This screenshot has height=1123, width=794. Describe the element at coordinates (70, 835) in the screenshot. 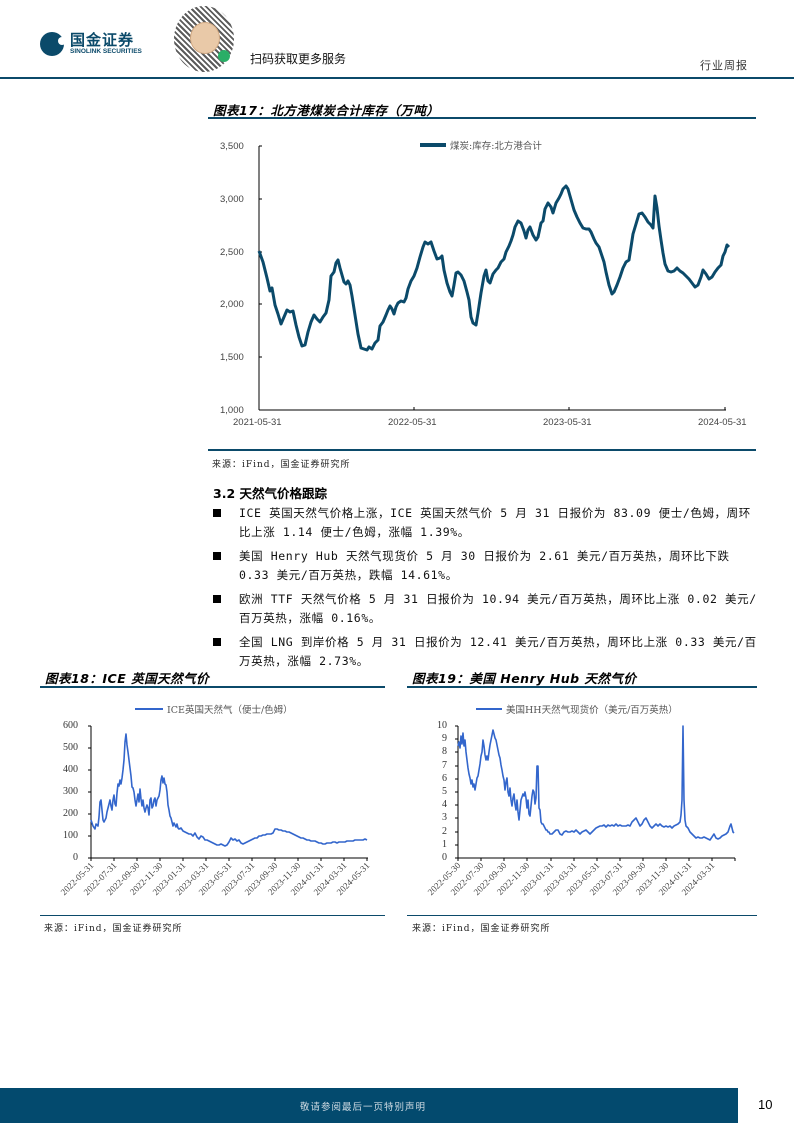

I see `y-tick: 100` at that location.